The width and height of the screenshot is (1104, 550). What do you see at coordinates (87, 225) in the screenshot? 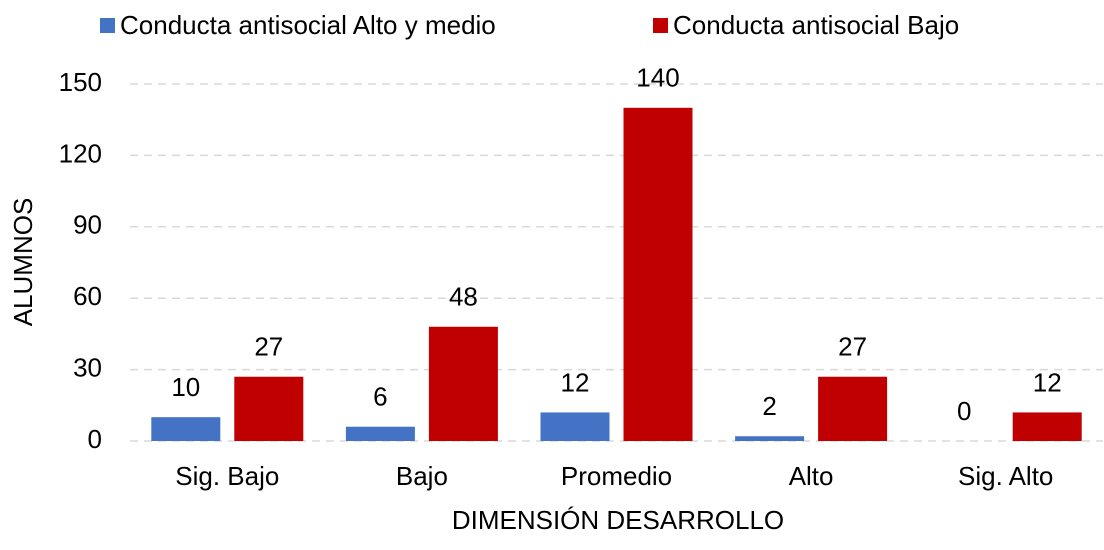
I see `y-tick-label: 90` at bounding box center [87, 225].